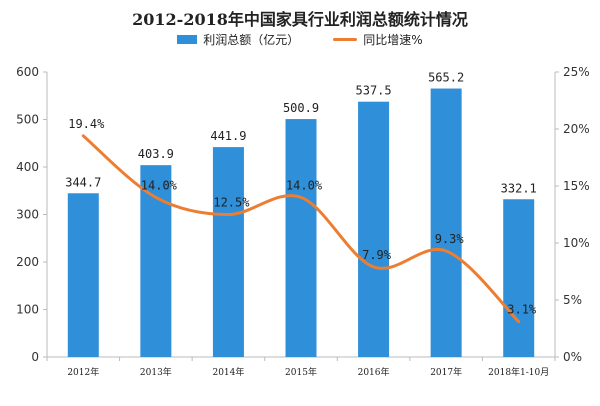 Image resolution: width=600 pixels, height=406 pixels. What do you see at coordinates (374, 91) in the screenshot?
I see `bar-value-label: 537.5` at bounding box center [374, 91].